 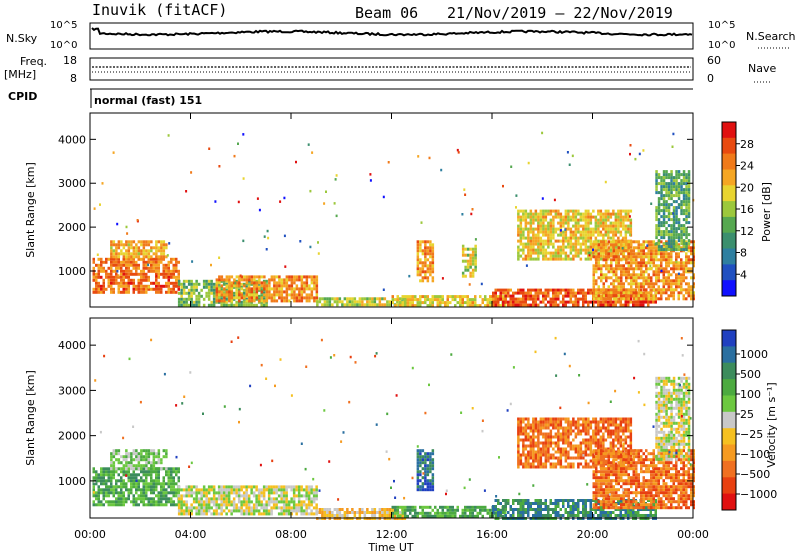 I want to click on power-cell-r4, so click(x=377, y=299).